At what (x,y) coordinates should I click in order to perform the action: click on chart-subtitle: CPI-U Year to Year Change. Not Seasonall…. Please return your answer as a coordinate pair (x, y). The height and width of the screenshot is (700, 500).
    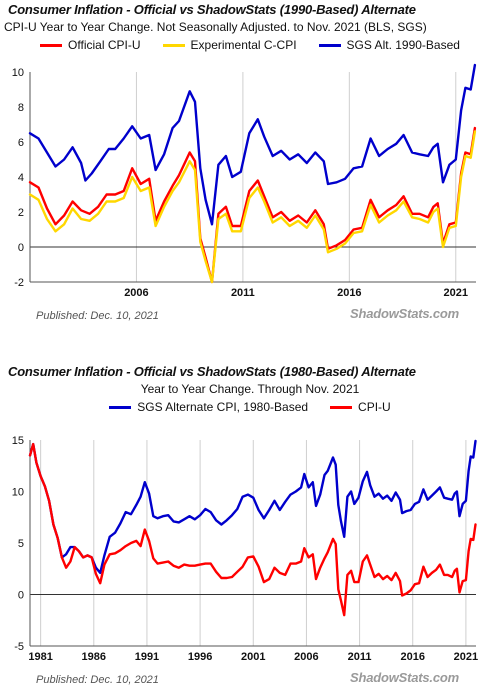
    Looking at the image, I should click on (215, 27).